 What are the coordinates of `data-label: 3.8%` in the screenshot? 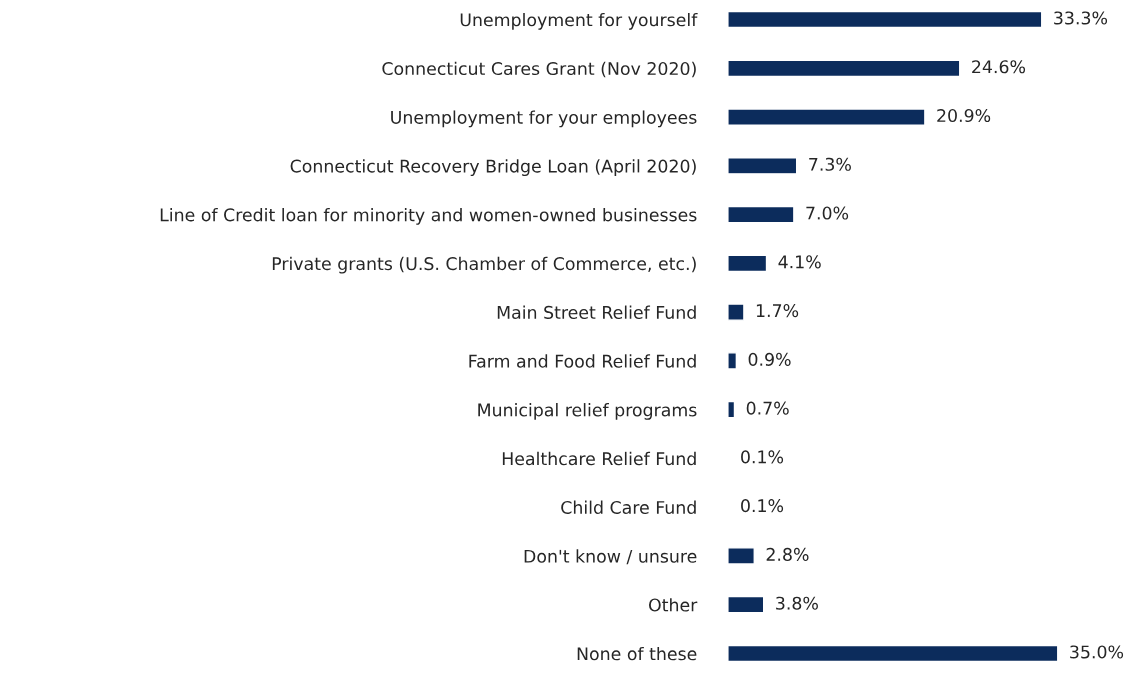 It's located at (797, 603).